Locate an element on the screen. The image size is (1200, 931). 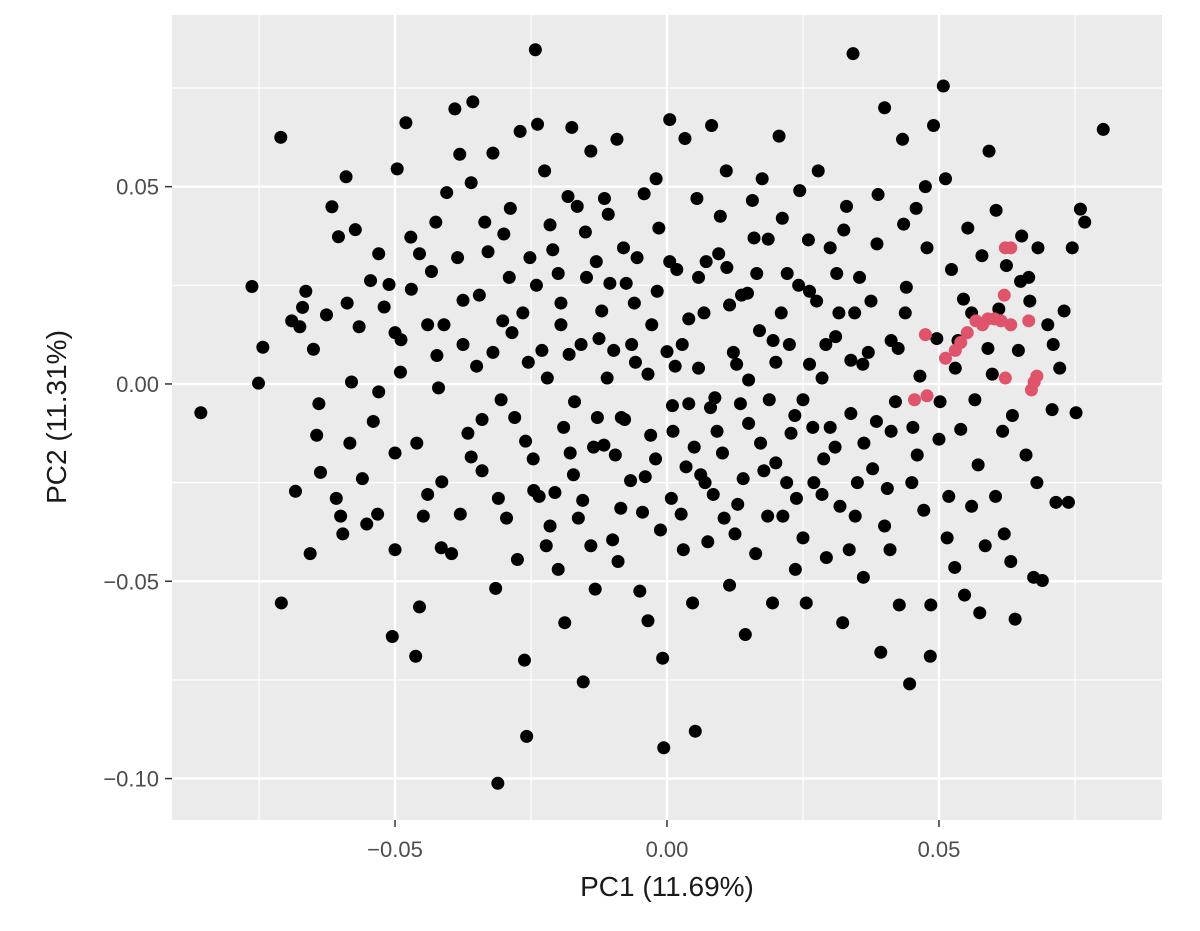
highlighted-data-point is located at coordinates (1004, 295).